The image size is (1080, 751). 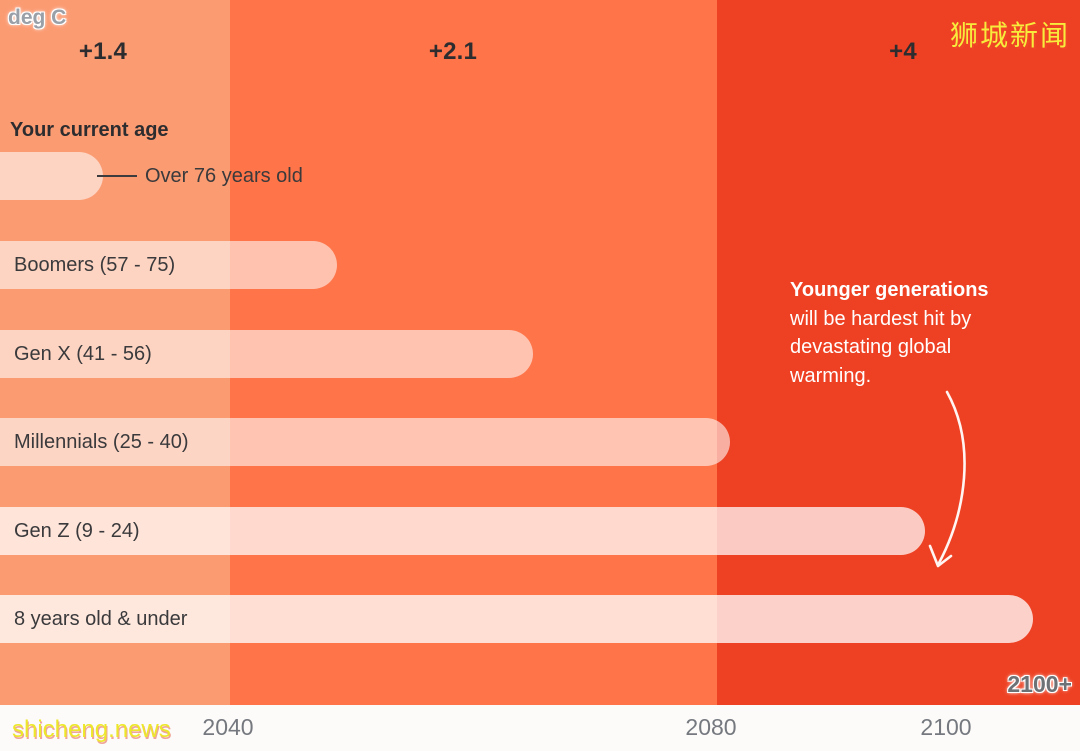 What do you see at coordinates (871, 347) in the screenshot?
I see `annotation-line-2: devastating global` at bounding box center [871, 347].